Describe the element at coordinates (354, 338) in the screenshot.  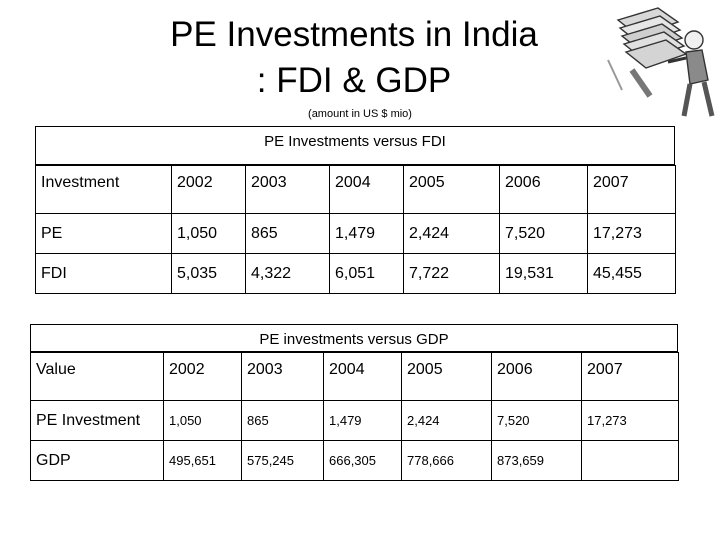
I see `pe-vs-gdp-title: PE investments versus GDP` at that location.